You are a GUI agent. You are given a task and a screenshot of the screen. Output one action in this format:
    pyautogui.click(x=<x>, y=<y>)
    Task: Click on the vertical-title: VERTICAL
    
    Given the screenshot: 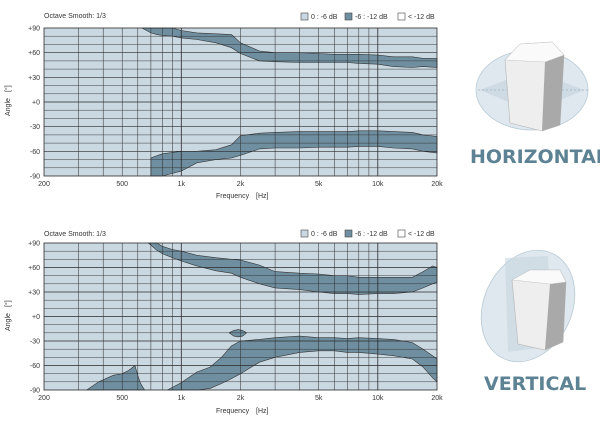 What is the action you would take?
    pyautogui.click(x=535, y=384)
    